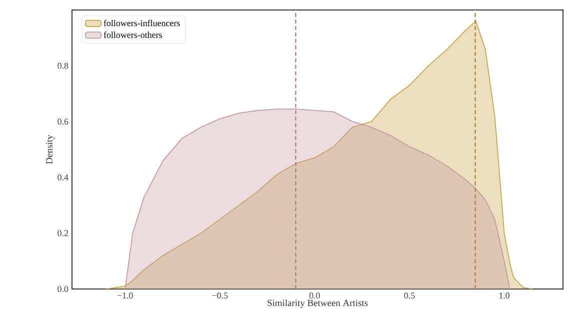  I want to click on y-tick-label: 0.0, so click(63, 289).